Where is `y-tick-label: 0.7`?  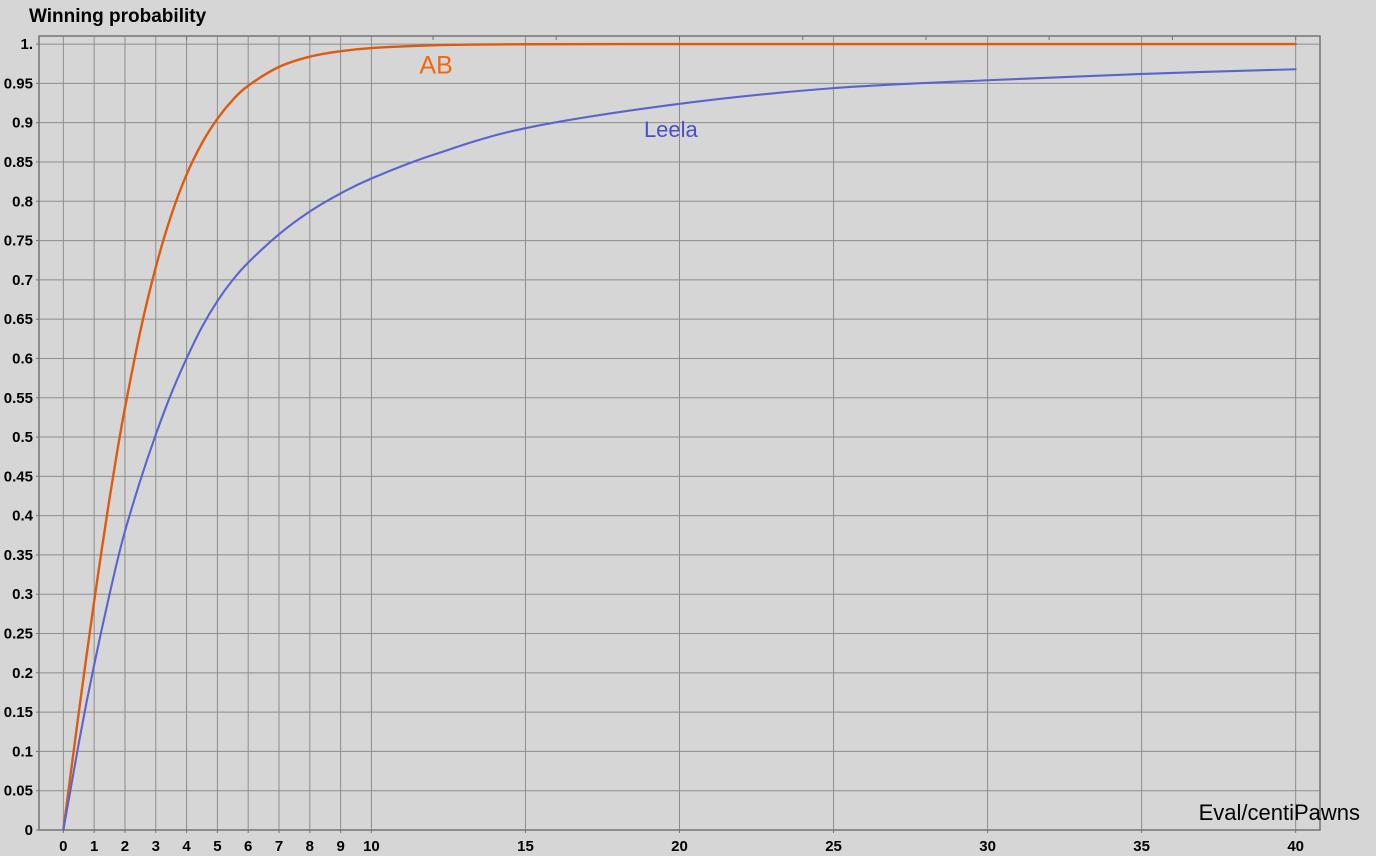 y-tick-label: 0.7 is located at coordinates (22, 280).